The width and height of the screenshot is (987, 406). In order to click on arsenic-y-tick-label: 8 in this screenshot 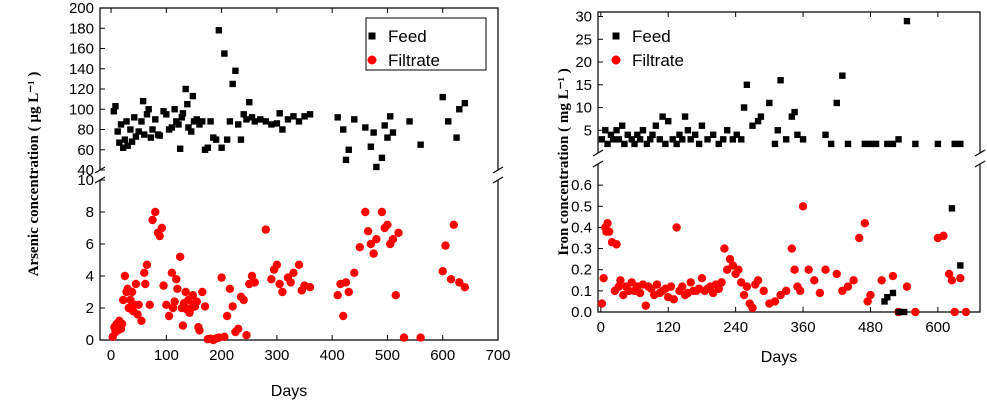, I will do `click(90, 212)`.